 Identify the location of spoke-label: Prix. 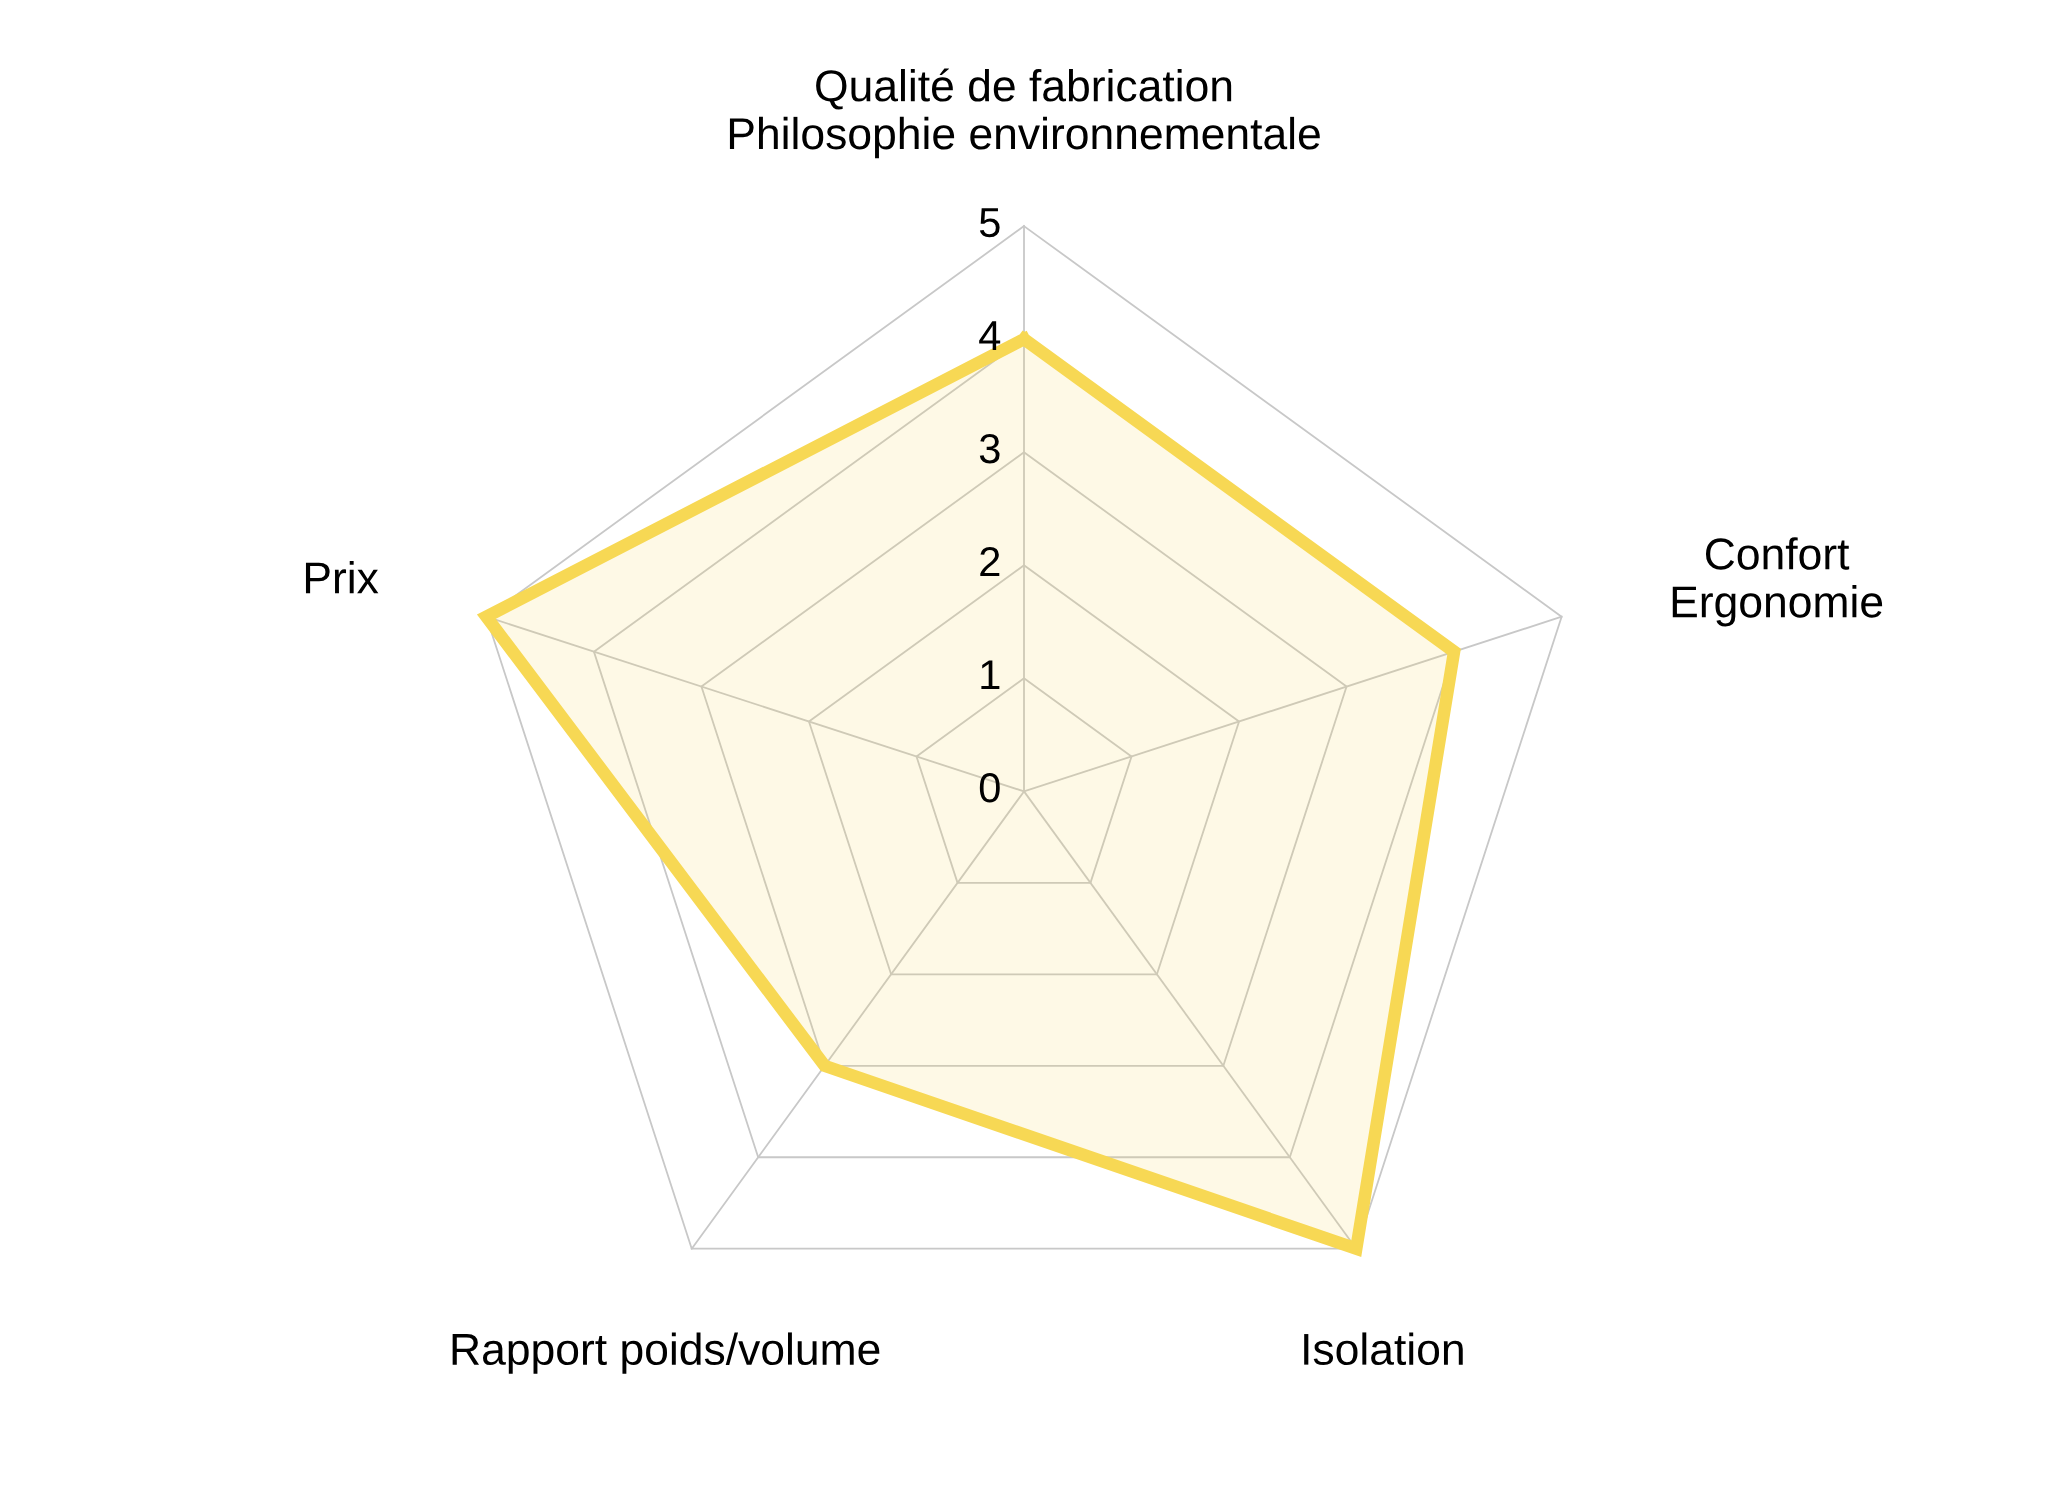
(342, 577).